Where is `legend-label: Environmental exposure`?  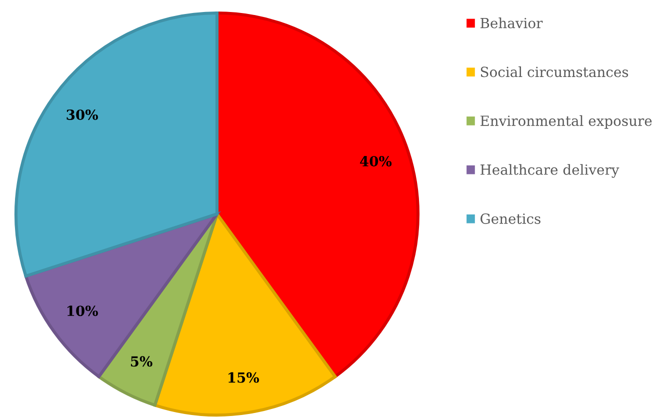
legend-label: Environmental exposure is located at coordinates (566, 122).